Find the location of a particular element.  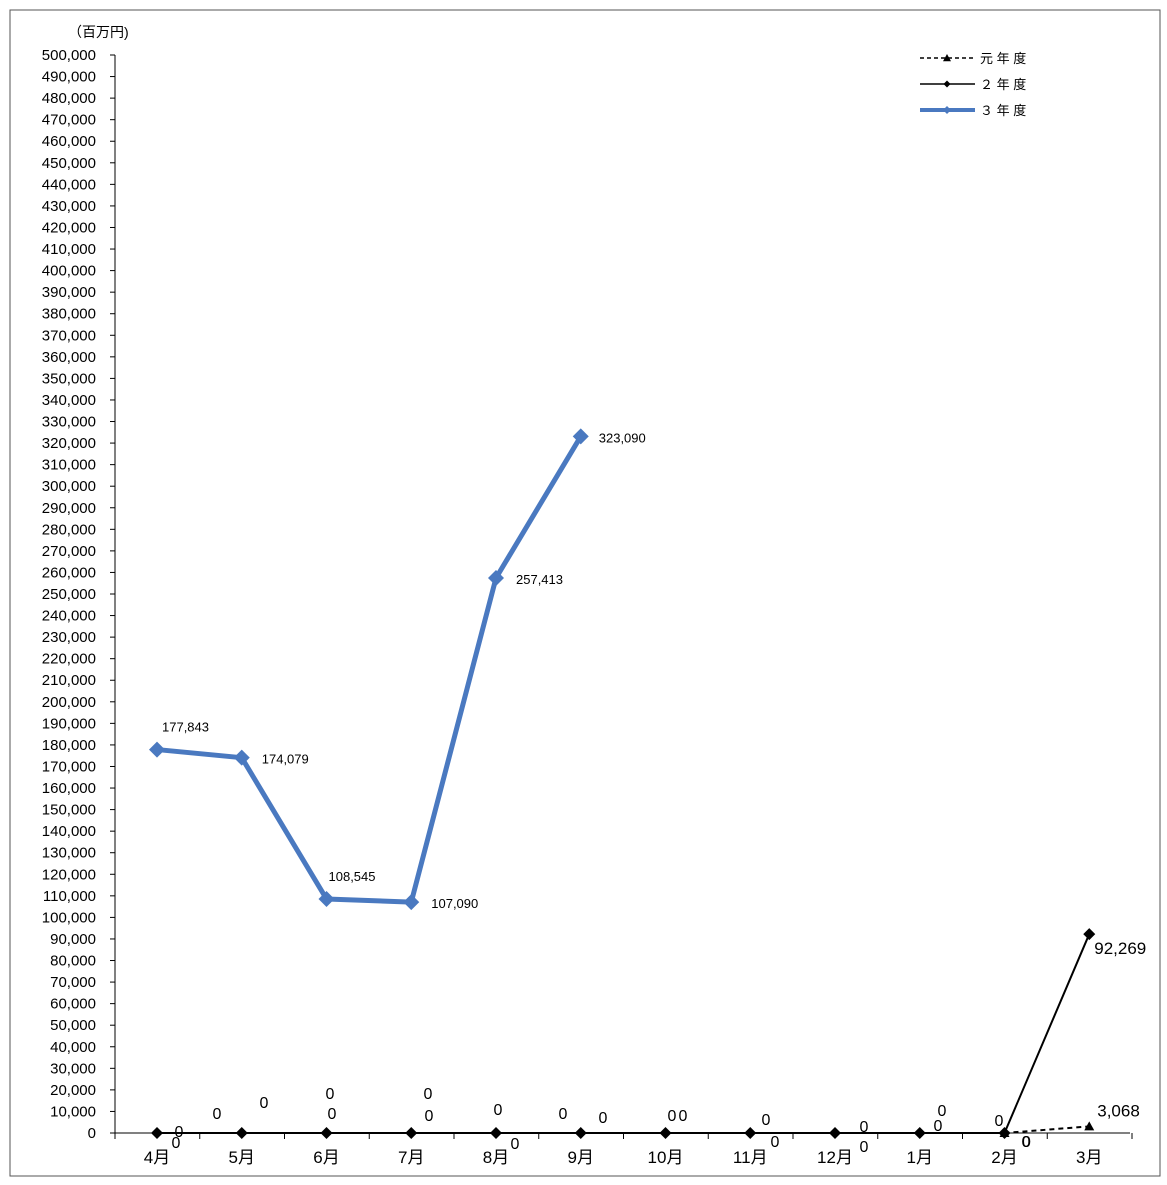

y-tick-label: 190,000 is located at coordinates (69, 723).